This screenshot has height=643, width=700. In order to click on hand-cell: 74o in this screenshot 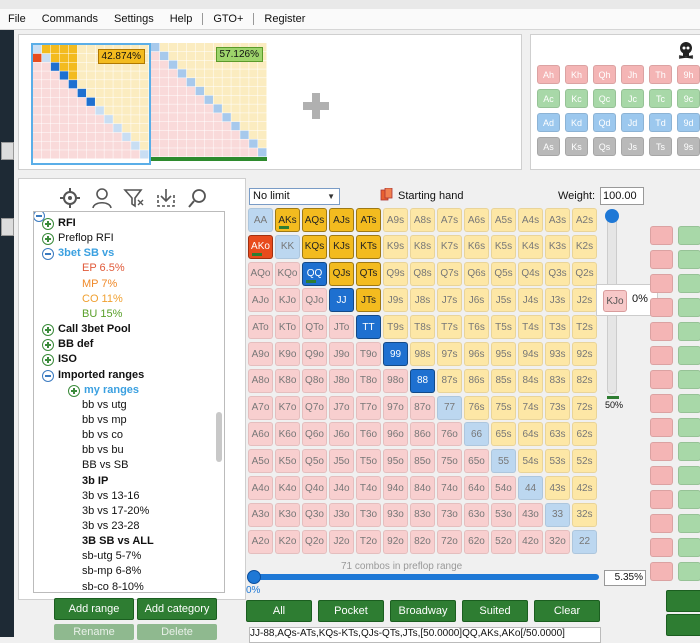, I will do `click(449, 488)`.